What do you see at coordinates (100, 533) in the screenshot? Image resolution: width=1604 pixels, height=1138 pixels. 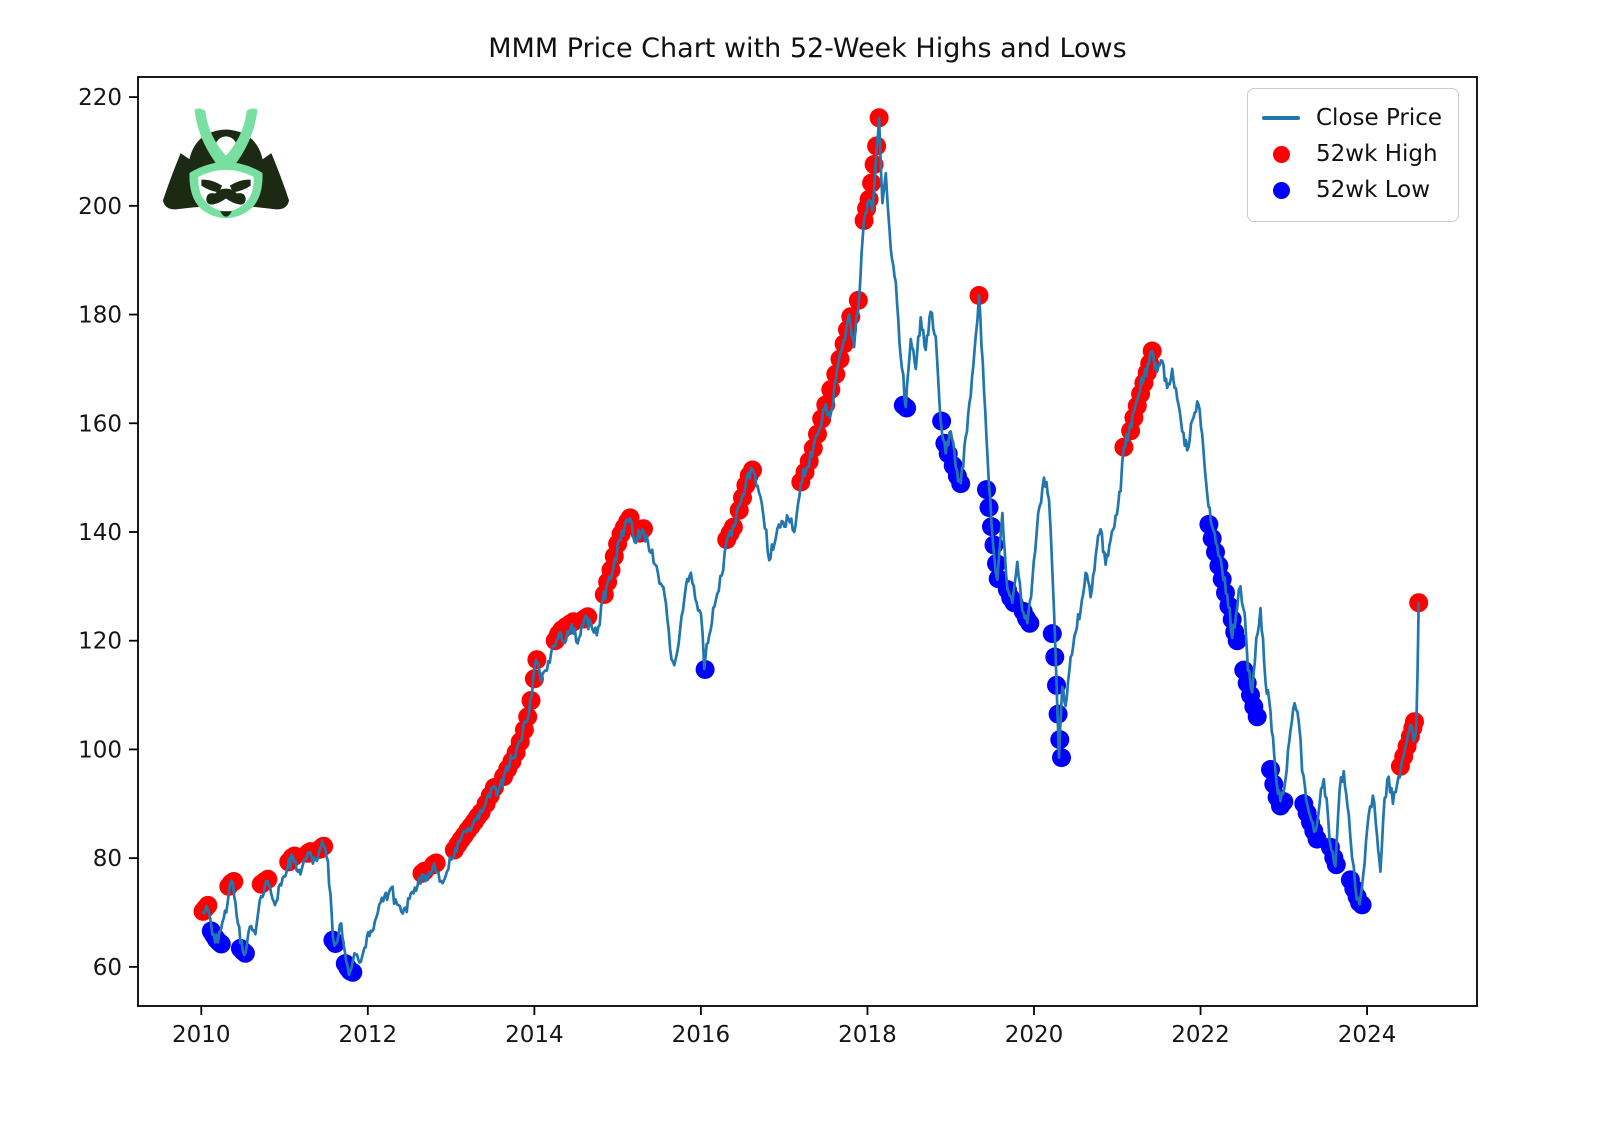 I see `y-tick-label: 140` at bounding box center [100, 533].